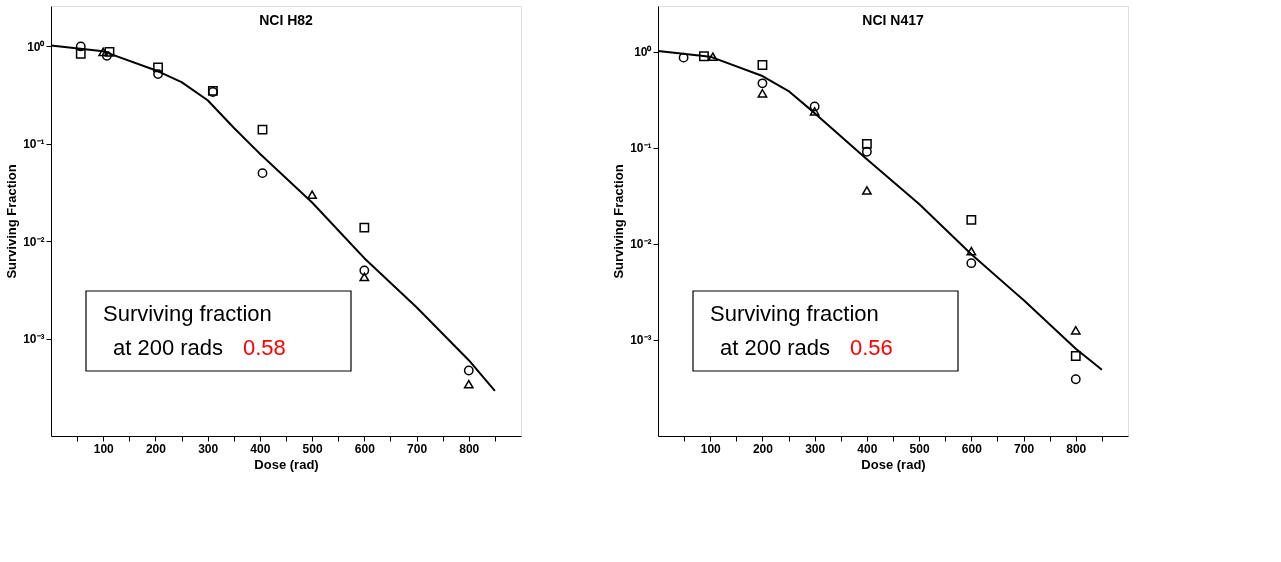 This screenshot has height=562, width=1281. Describe the element at coordinates (264, 347) in the screenshot. I see `annotation: 0.58` at that location.